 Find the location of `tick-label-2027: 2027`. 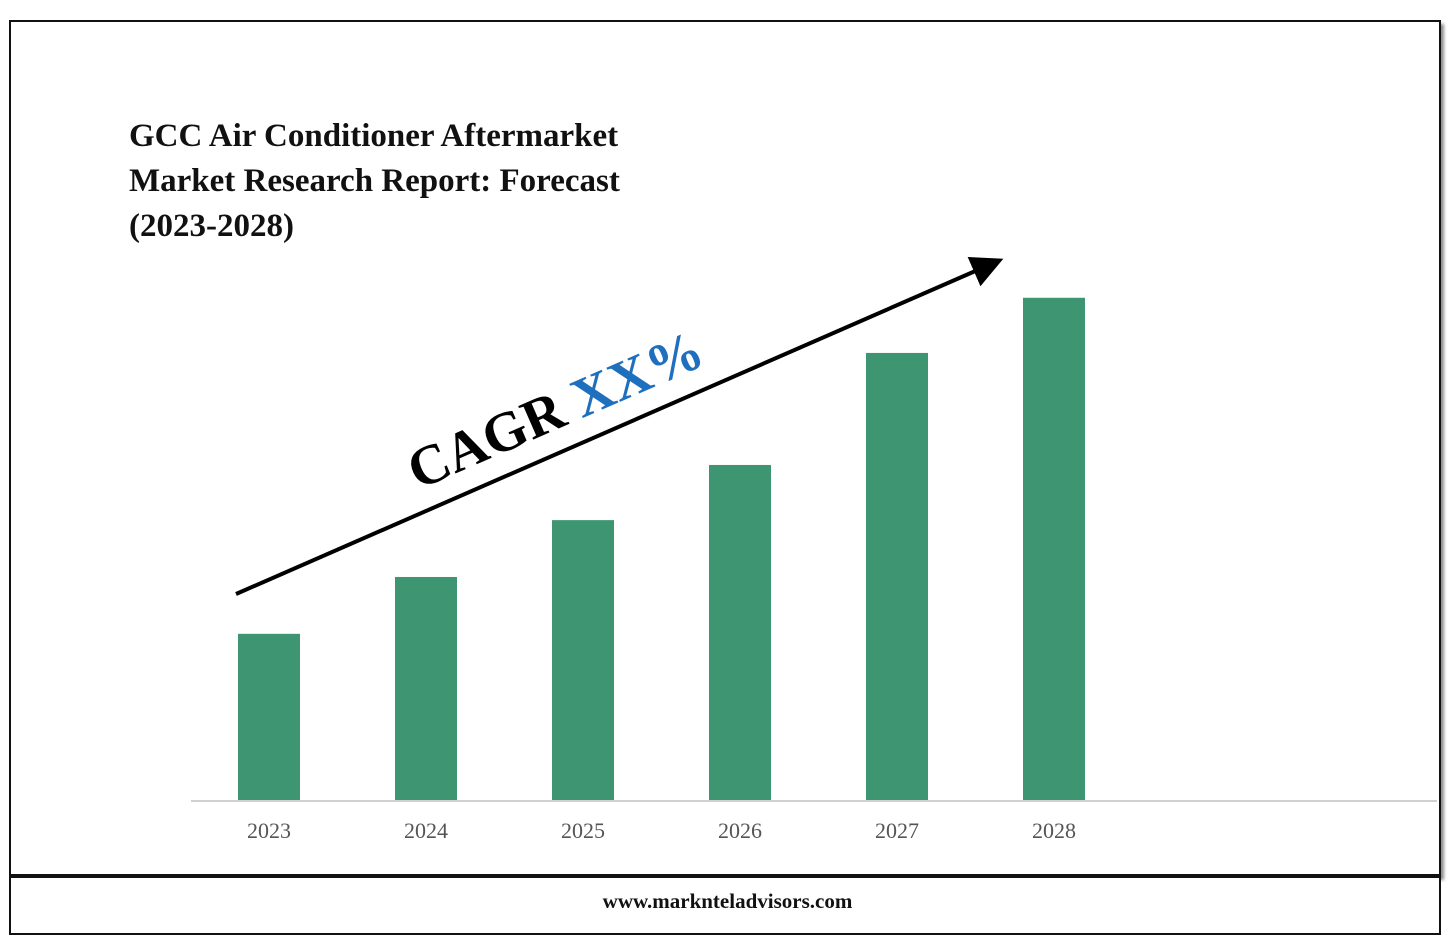

tick-label-2027: 2027 is located at coordinates (897, 830).